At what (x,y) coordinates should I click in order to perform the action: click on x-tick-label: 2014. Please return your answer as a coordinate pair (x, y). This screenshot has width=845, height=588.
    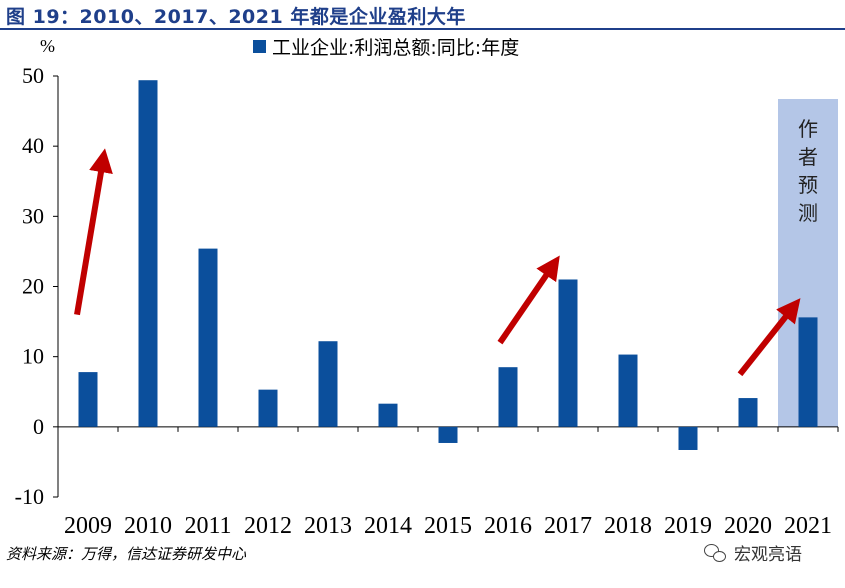
    Looking at the image, I should click on (388, 526).